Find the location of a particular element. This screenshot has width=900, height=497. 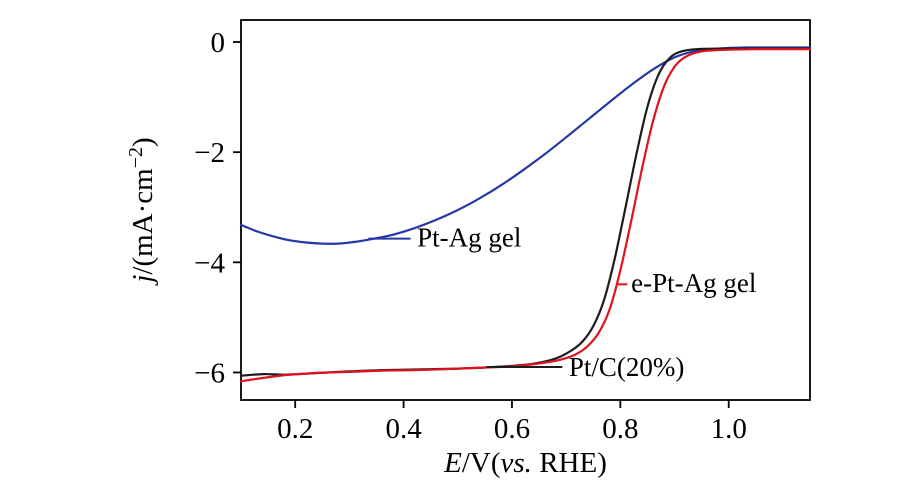

annotation-label-pt-c-20: Pt/C(20%) is located at coordinates (627, 367).